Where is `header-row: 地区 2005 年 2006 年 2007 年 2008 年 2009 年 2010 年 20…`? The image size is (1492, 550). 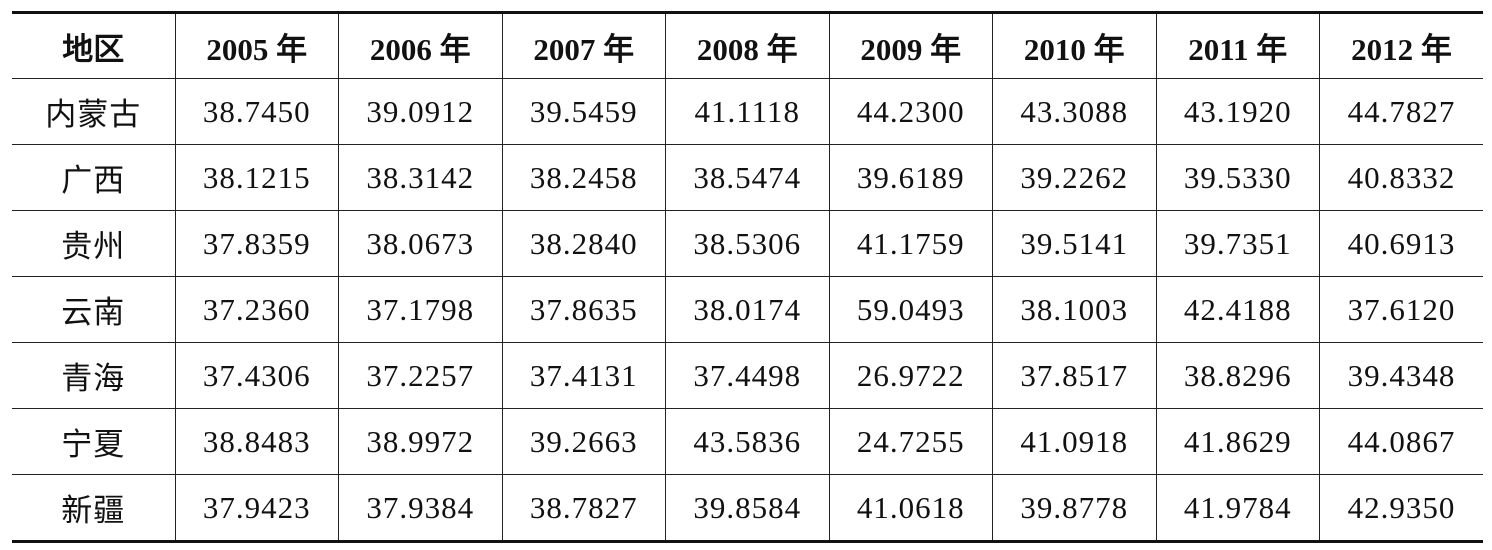 header-row: 地区 2005 年 2006 年 2007 年 2008 年 2009 年 2010 年 20… is located at coordinates (747, 45).